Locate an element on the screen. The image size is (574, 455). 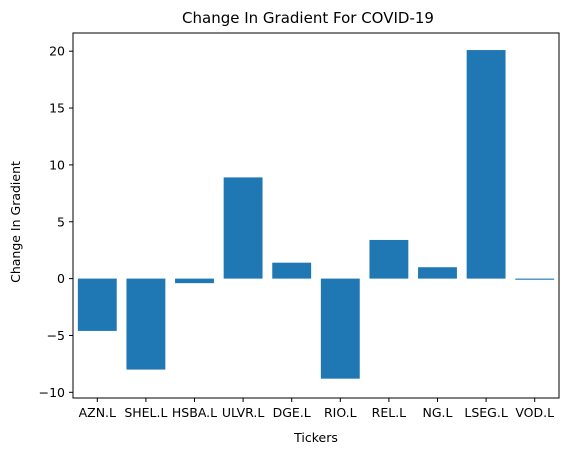
y-tick-label: −10 is located at coordinates (52, 392).